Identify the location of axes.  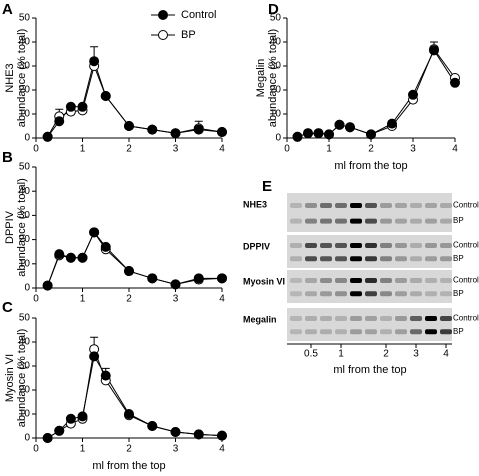
(370, 78).